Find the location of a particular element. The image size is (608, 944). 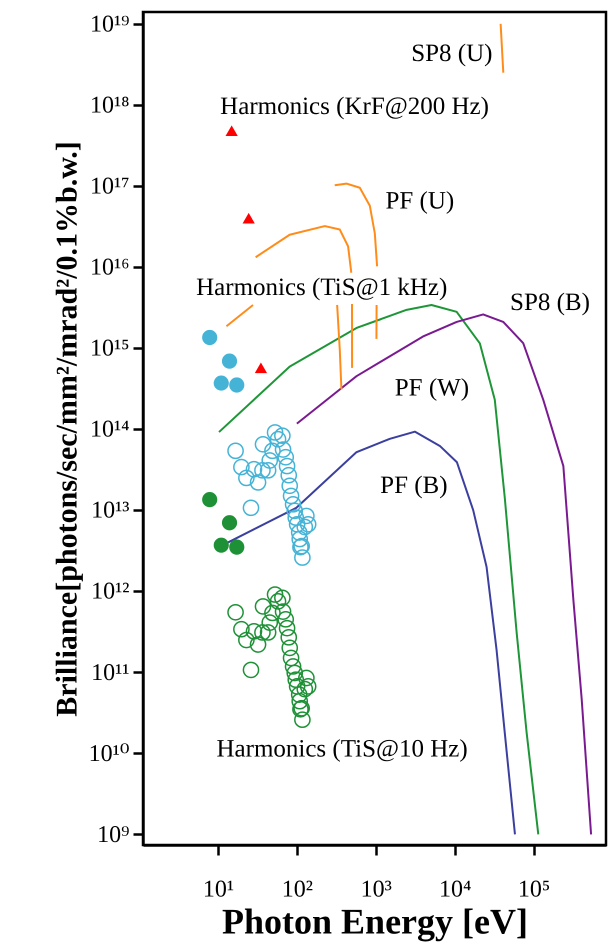

annotation: Harmonics (TiS@10 Hz) is located at coordinates (342, 748).